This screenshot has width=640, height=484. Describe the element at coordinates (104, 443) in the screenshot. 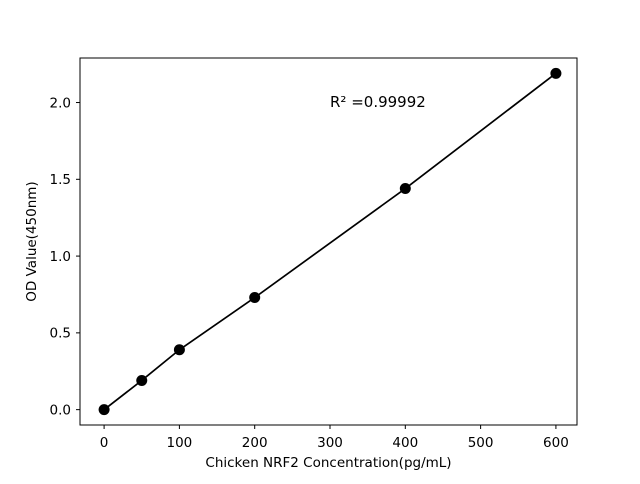

I see `x-tick-label: 0` at that location.